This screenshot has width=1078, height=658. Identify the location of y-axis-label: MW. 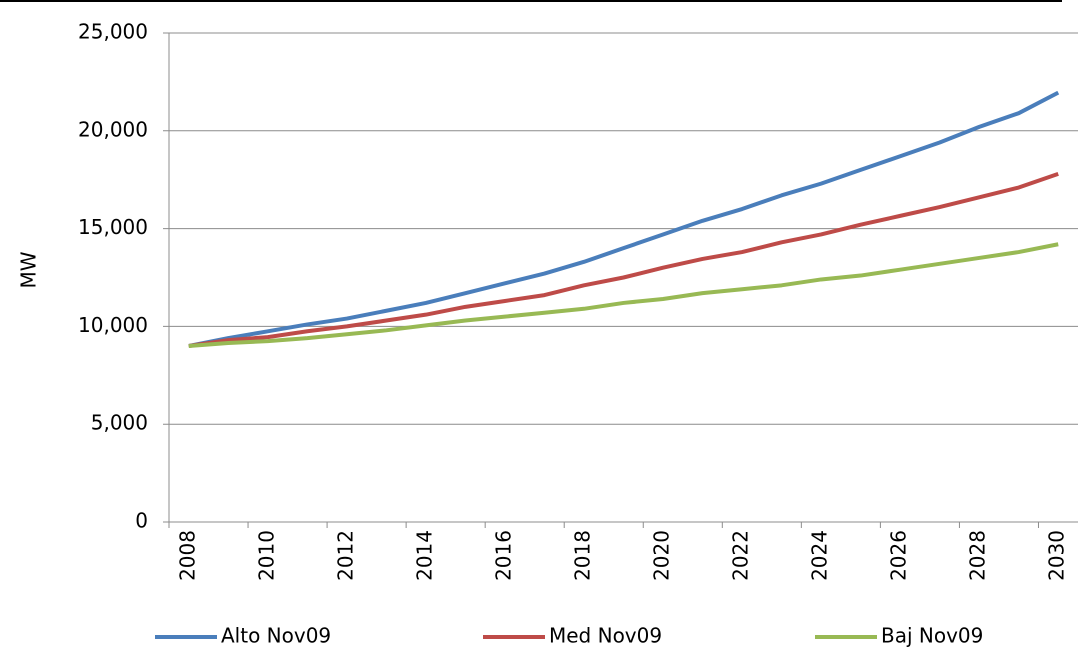
(29, 269).